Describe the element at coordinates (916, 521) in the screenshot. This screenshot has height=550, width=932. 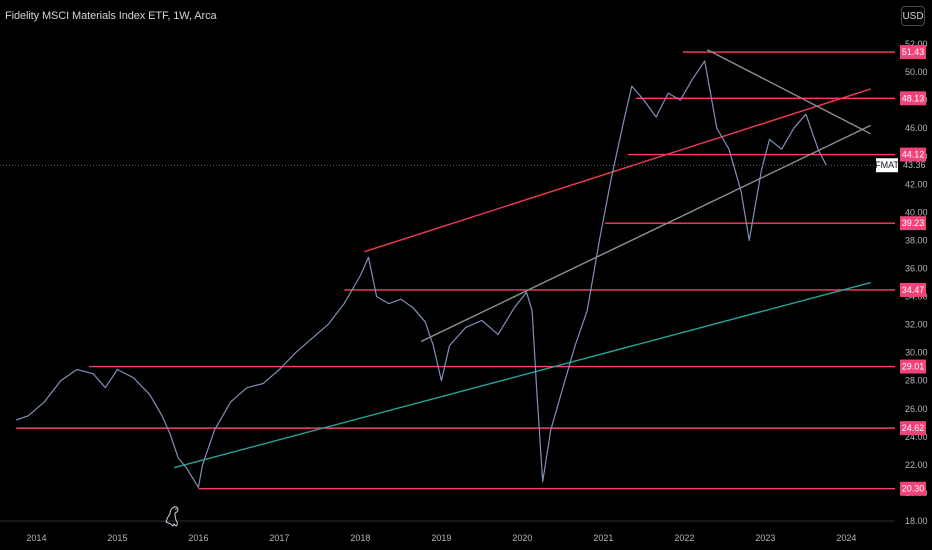
I see `y-tick-label: 18.00` at that location.